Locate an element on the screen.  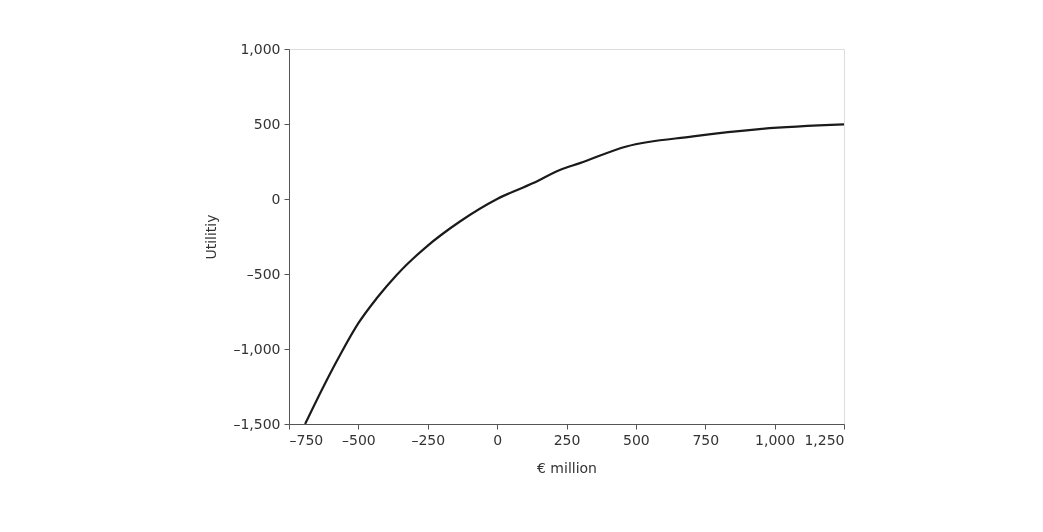
x-tick-label: 1,000 is located at coordinates (775, 439).